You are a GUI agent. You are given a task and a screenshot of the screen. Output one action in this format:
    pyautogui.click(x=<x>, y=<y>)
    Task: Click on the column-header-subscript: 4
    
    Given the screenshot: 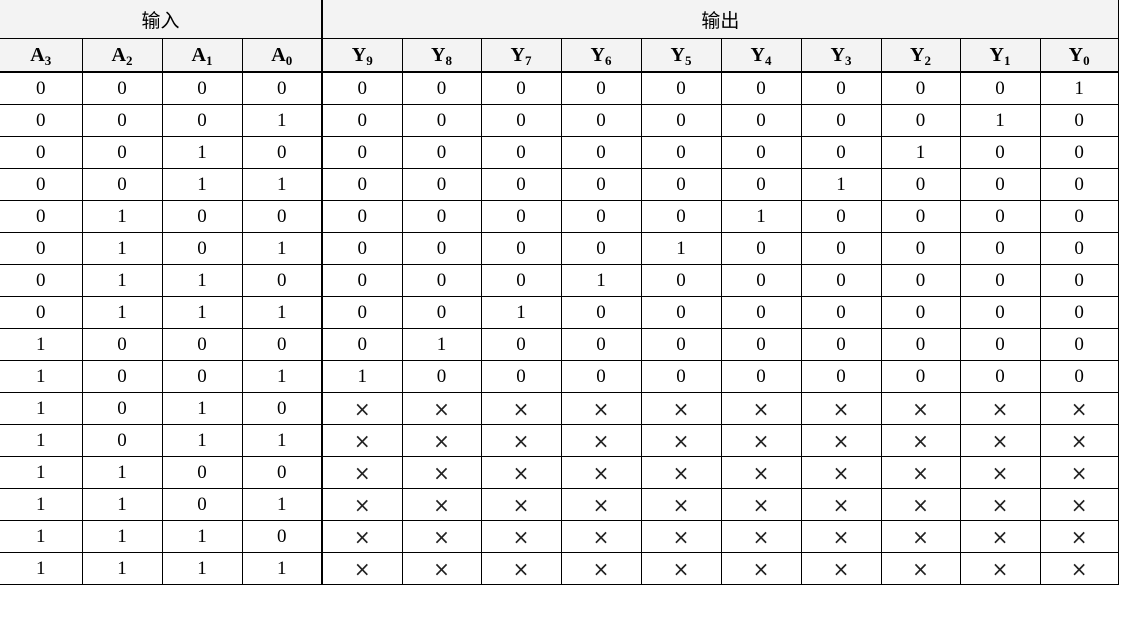 What is the action you would take?
    pyautogui.click(x=768, y=60)
    